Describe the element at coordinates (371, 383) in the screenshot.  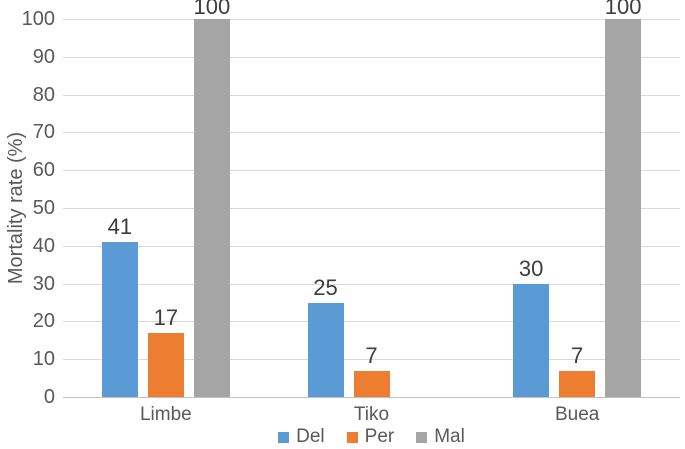
I see `bar-per-tiko` at that location.